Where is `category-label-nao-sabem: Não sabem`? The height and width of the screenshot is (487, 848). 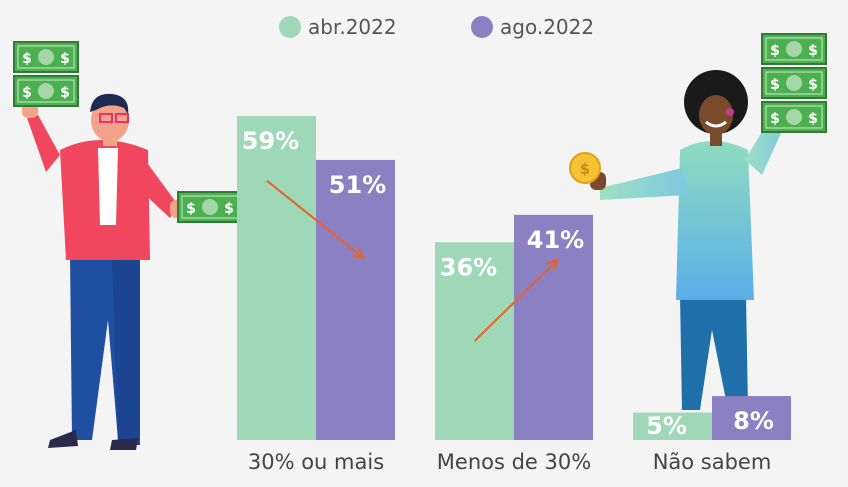
category-label-nao-sabem: Não sabem is located at coordinates (712, 462).